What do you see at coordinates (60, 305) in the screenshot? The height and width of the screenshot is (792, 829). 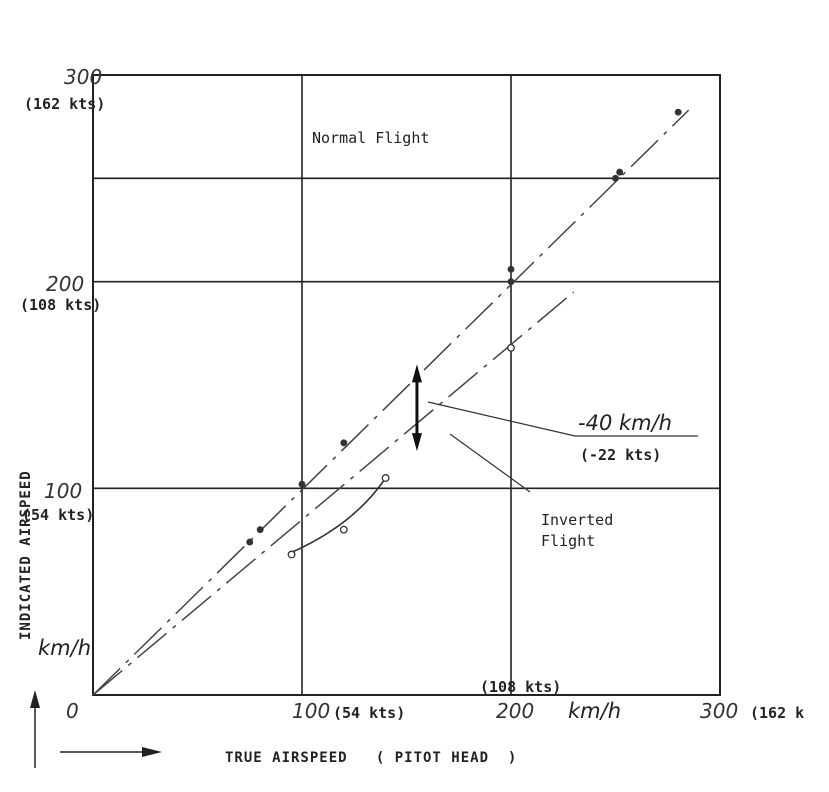 I see `y-tick-sub-200: (108 kts)` at bounding box center [60, 305].